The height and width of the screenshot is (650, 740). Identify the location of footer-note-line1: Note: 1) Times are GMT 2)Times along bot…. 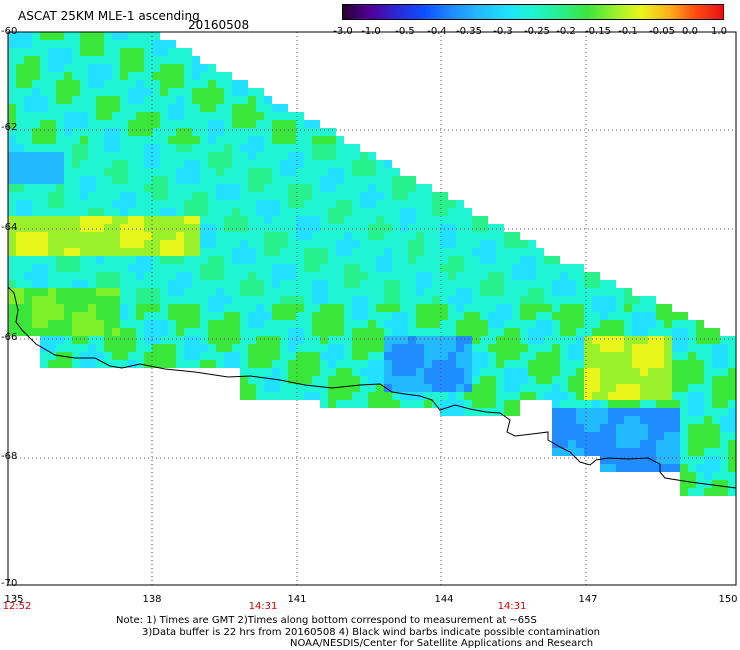
(326, 620).